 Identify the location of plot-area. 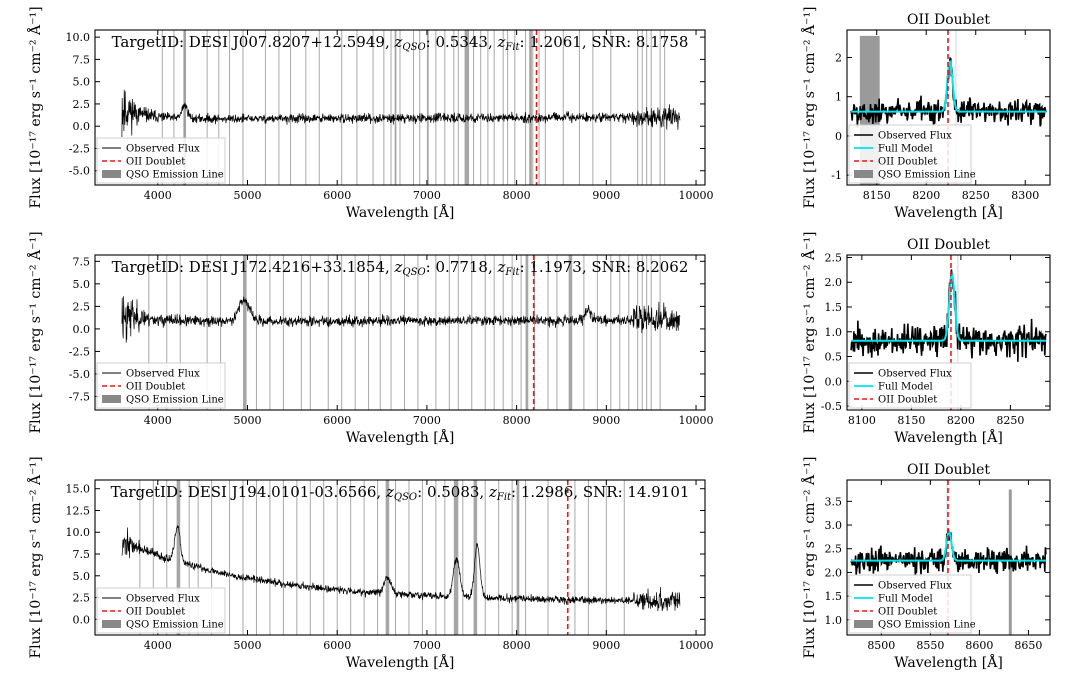
(401, 557).